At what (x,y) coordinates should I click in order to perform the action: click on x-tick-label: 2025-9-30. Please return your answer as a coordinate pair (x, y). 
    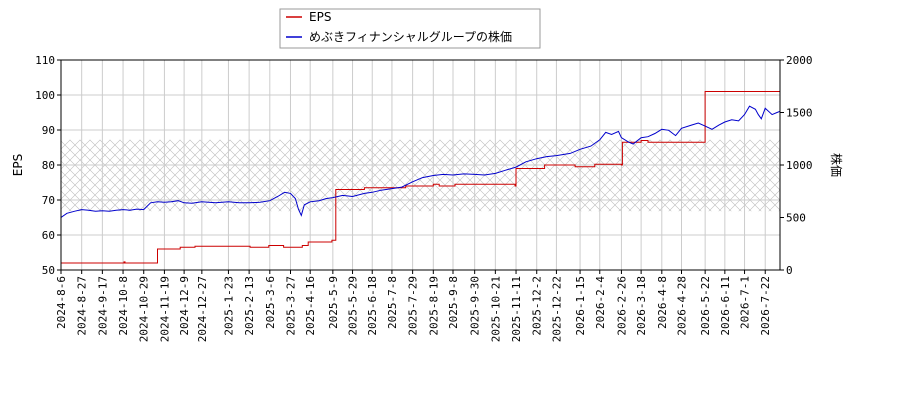
    Looking at the image, I should click on (475, 306).